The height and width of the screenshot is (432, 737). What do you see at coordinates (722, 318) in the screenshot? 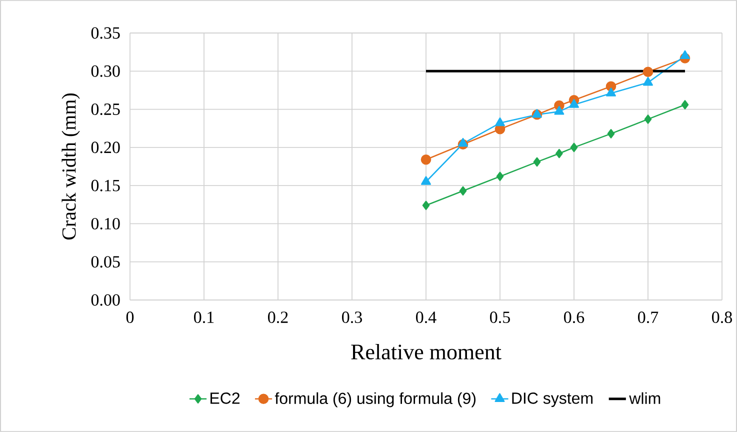
I see `x-tick-label: 0.8` at bounding box center [722, 318].